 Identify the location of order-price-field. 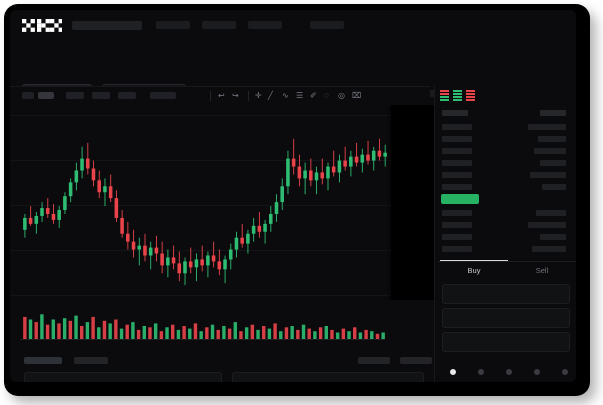
(506, 294).